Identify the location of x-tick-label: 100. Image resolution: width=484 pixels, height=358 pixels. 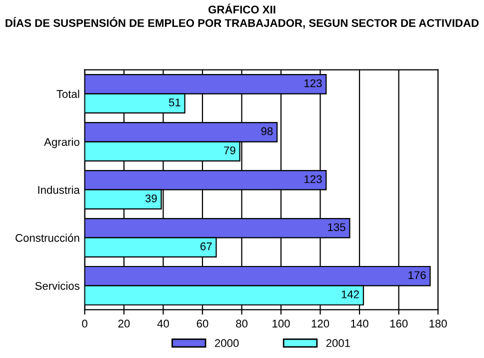
(281, 324).